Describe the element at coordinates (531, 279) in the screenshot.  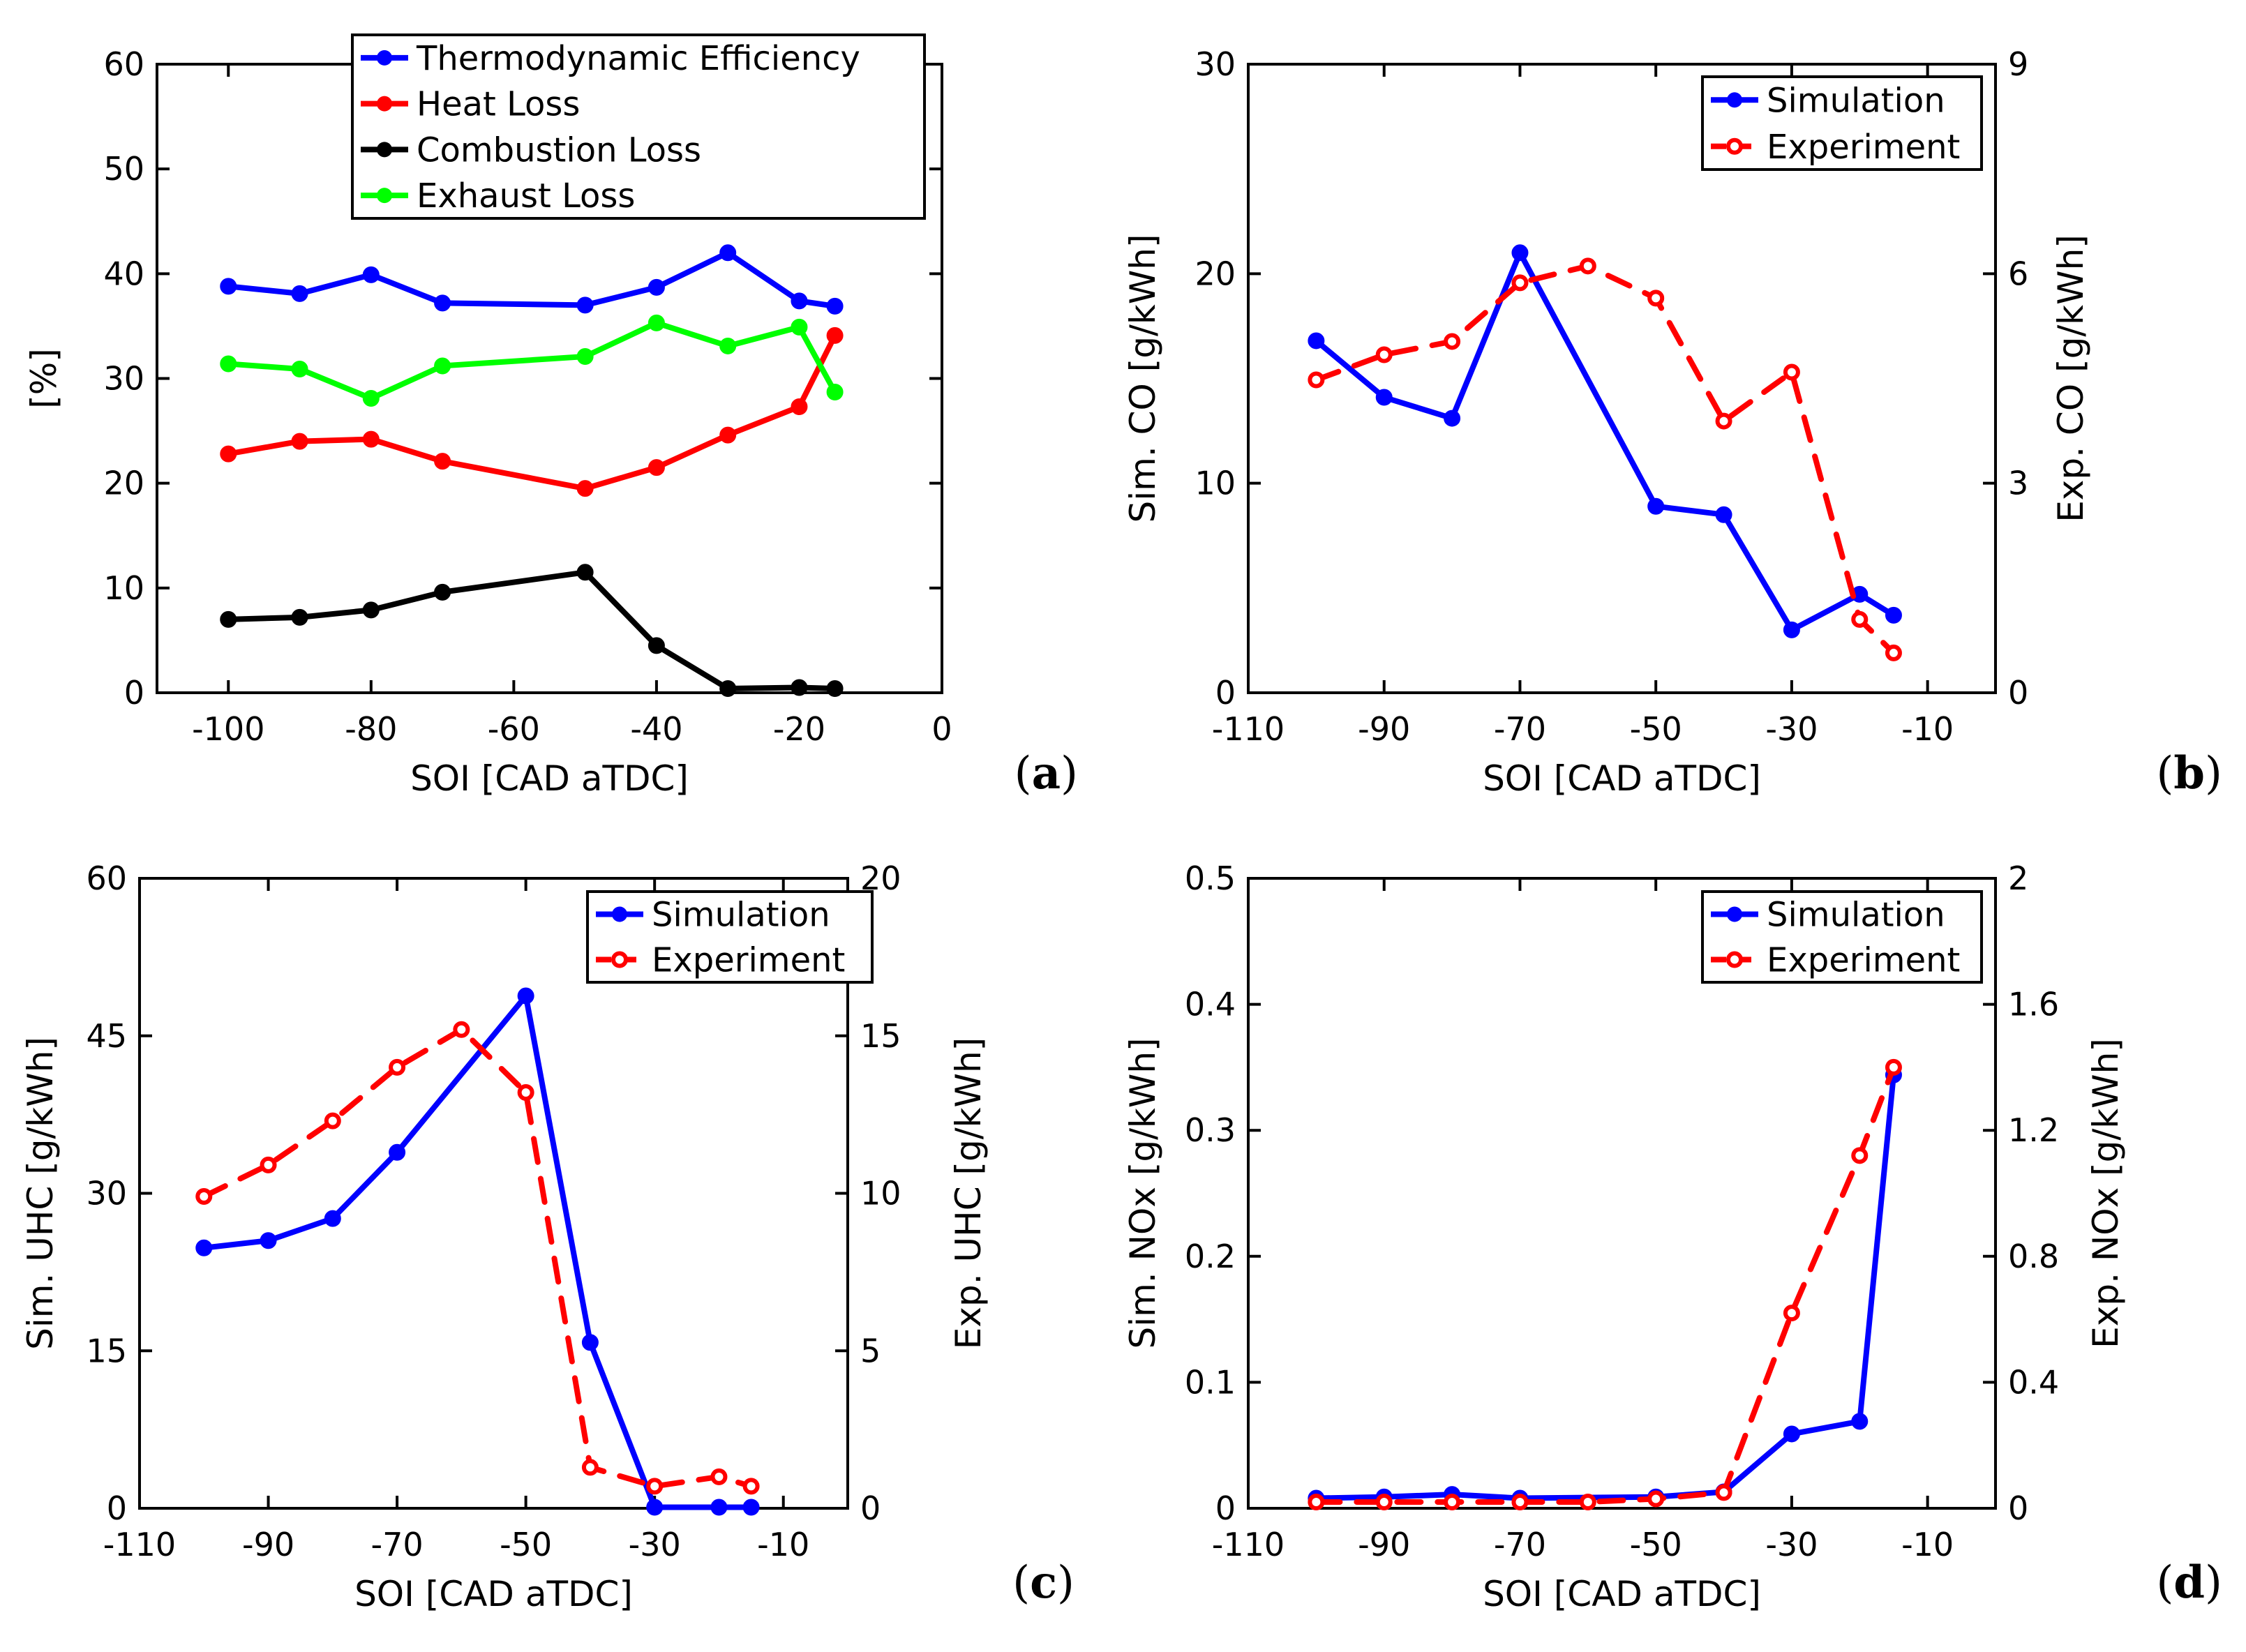
I see `series-line-thermodynamic-efficiency` at that location.